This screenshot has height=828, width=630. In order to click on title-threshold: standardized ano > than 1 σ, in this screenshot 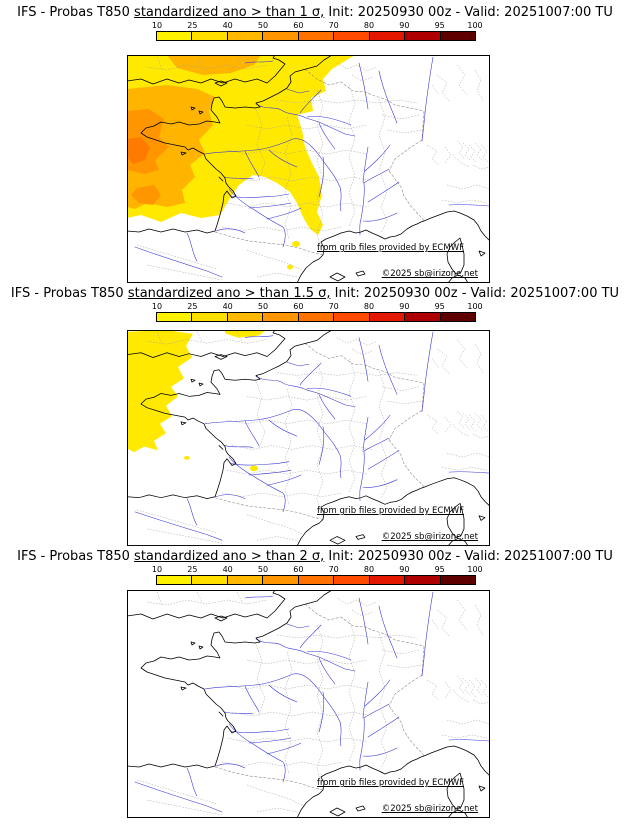, I will do `click(229, 12)`.